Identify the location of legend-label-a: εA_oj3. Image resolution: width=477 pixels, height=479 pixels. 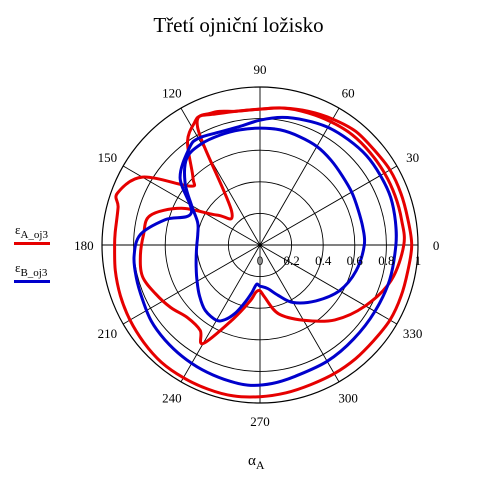
(31, 231).